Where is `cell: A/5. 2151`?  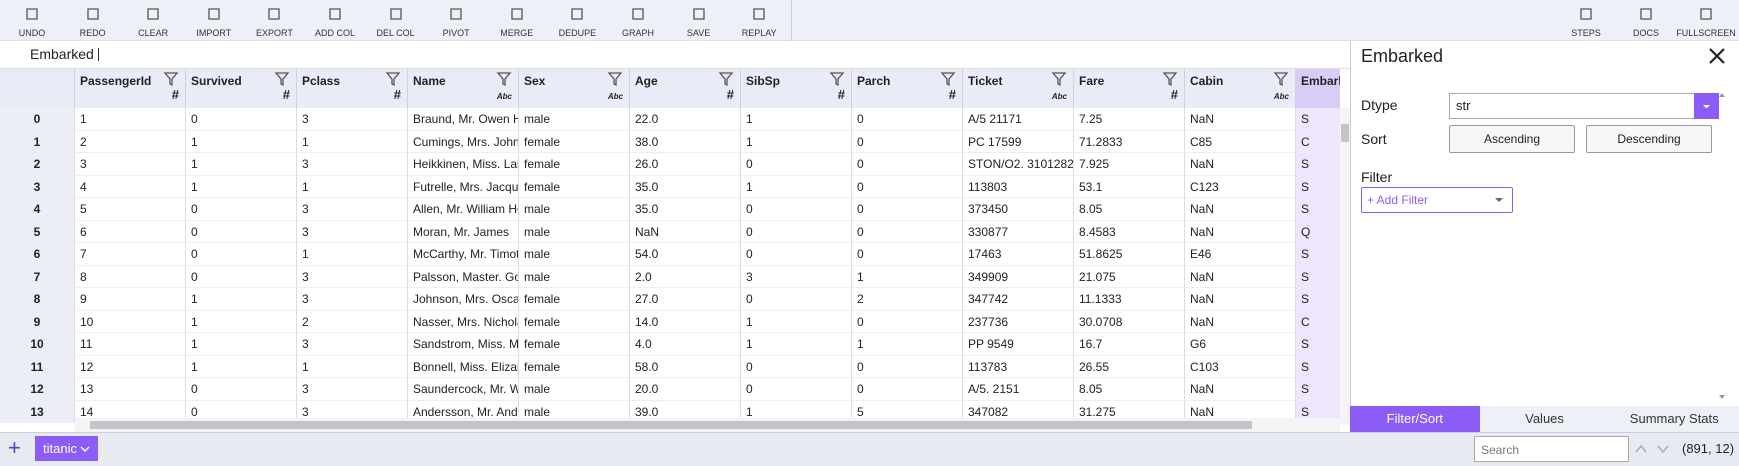
cell: A/5. 2151 is located at coordinates (1018, 389).